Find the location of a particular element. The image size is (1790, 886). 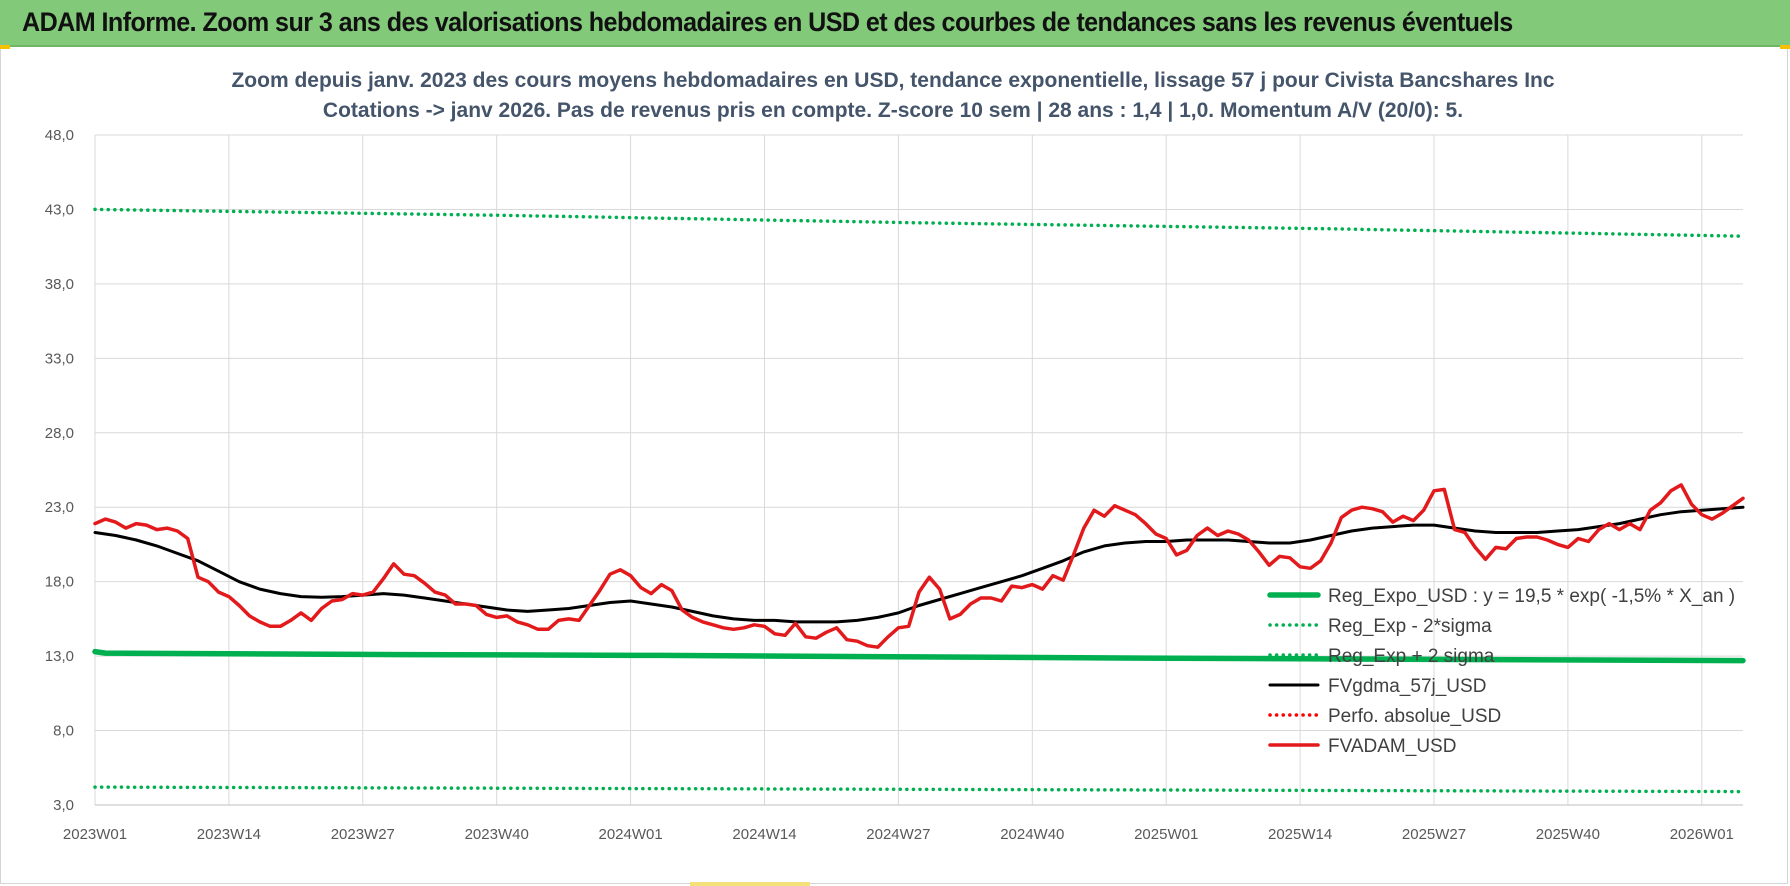

title-background is located at coordinates (892, 97).